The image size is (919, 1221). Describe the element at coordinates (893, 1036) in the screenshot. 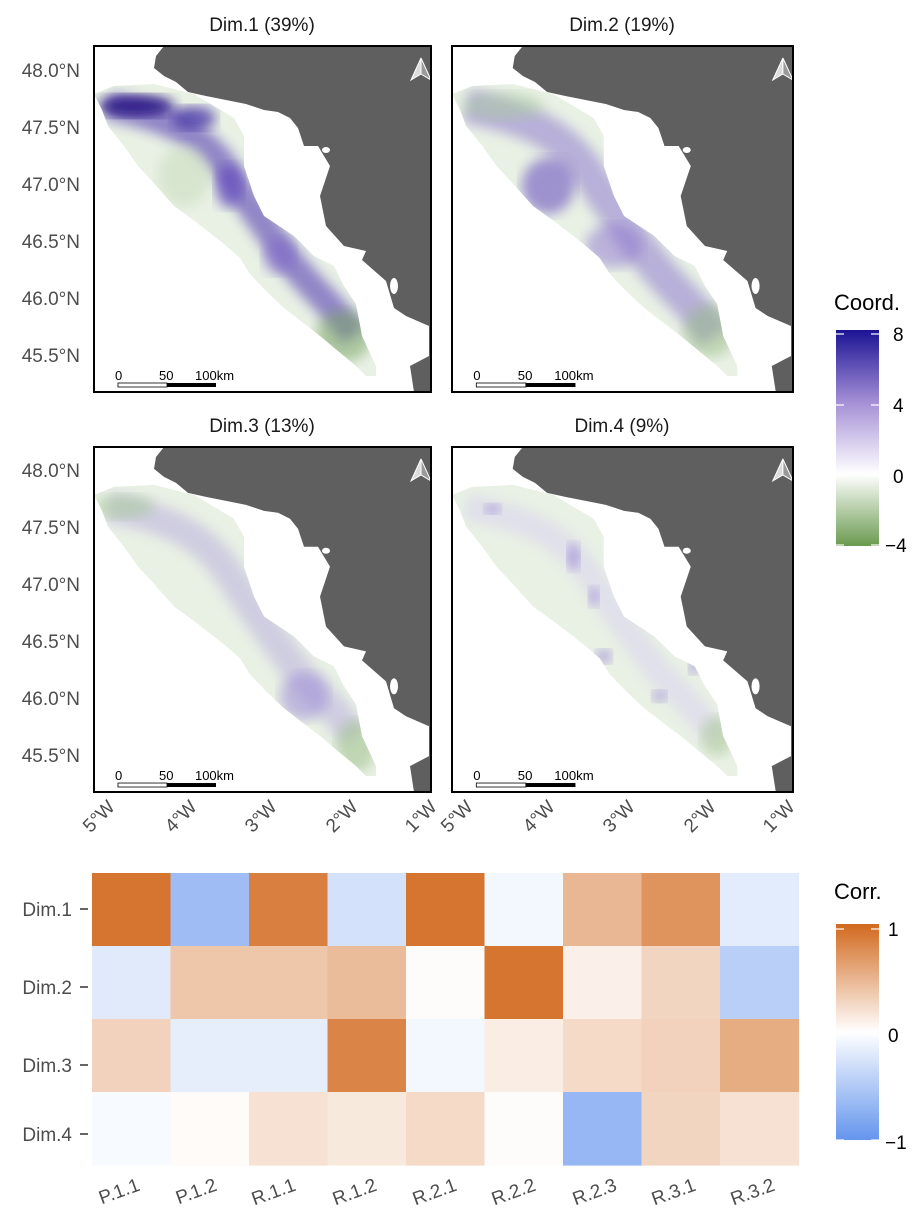

I see `corr-tick-label: 0` at that location.